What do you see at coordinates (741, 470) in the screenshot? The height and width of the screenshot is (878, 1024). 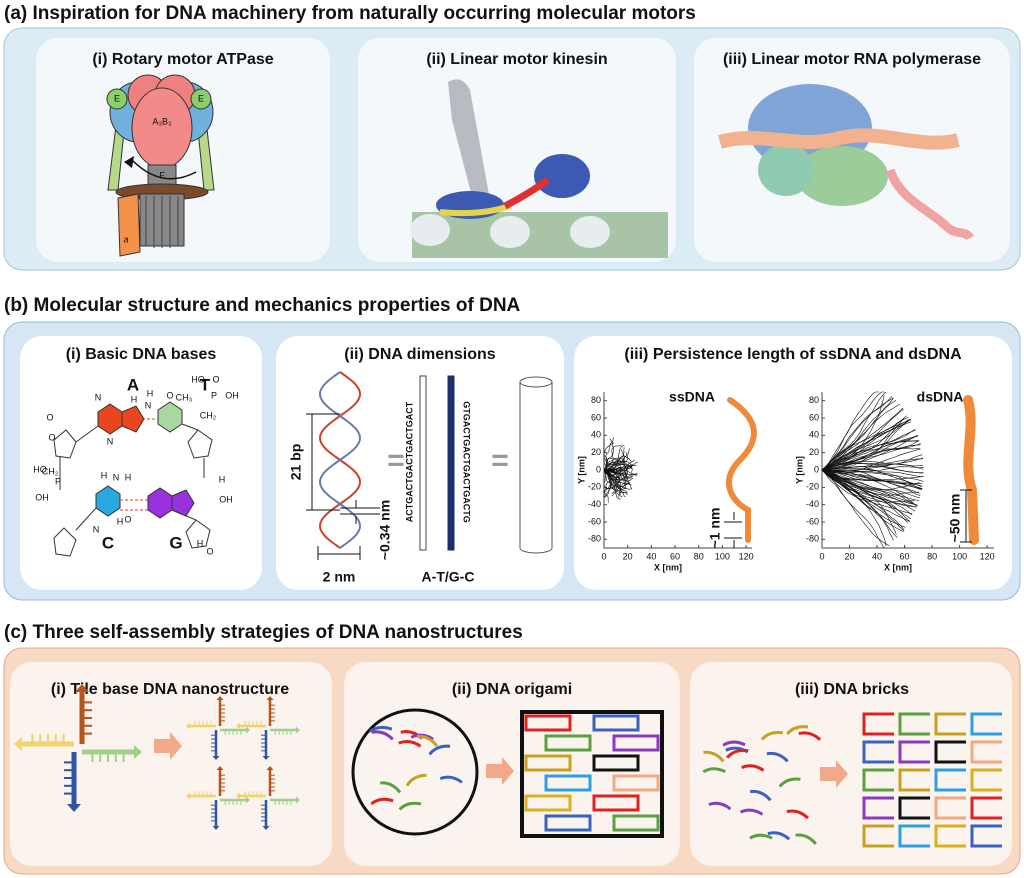 I see `molecule-shape` at bounding box center [741, 470].